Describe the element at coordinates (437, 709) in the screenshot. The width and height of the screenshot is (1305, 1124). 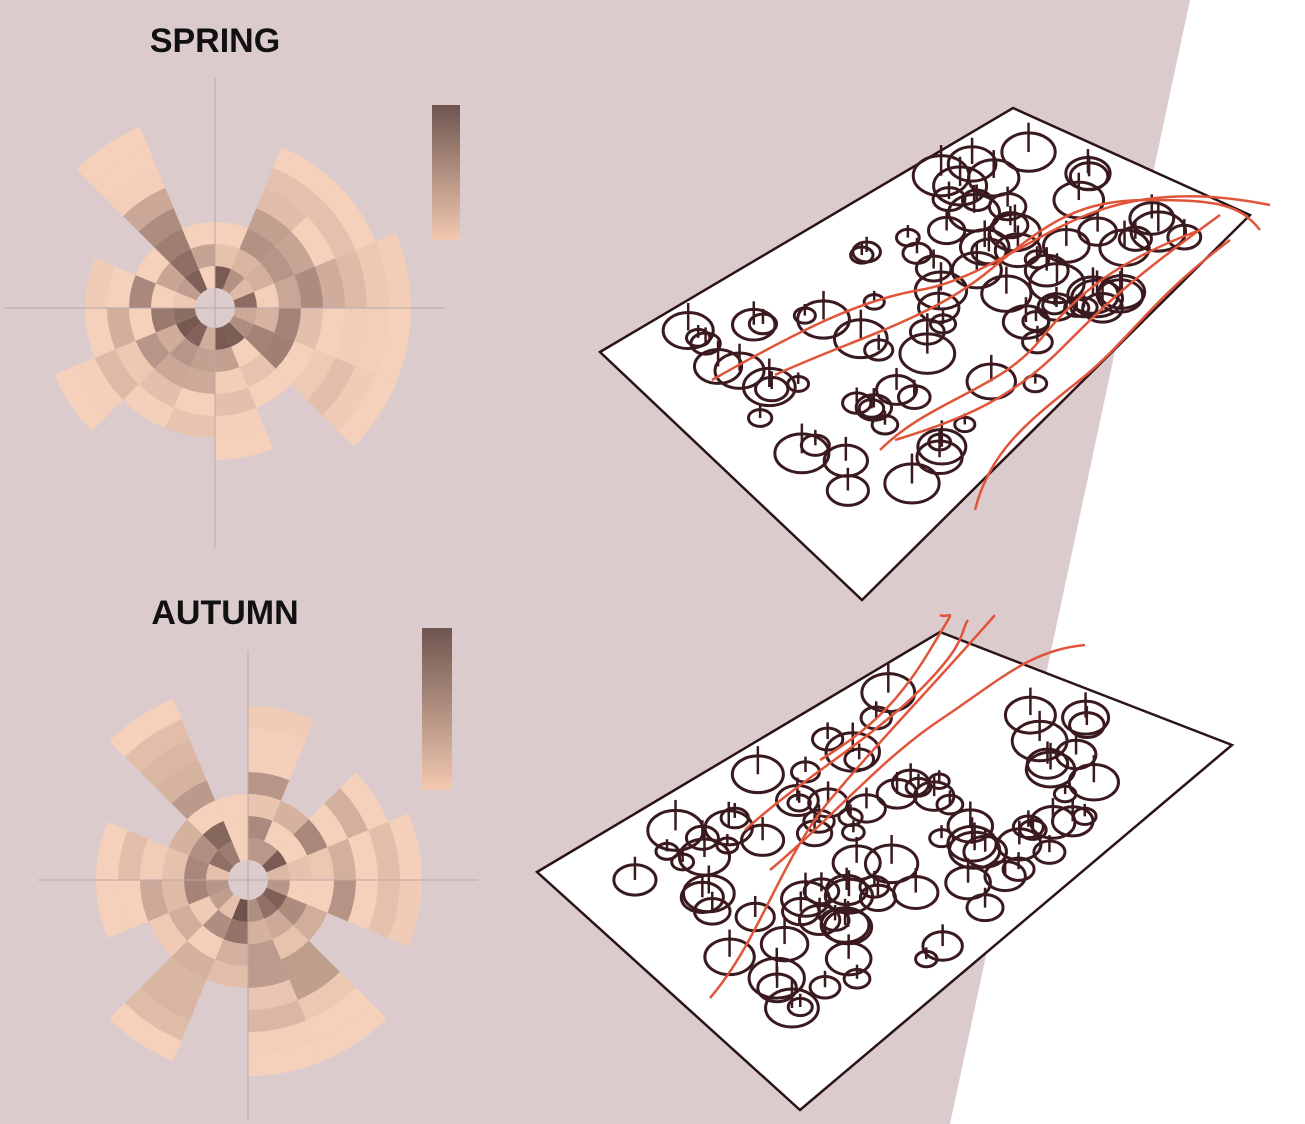
I see `color-legend` at that location.